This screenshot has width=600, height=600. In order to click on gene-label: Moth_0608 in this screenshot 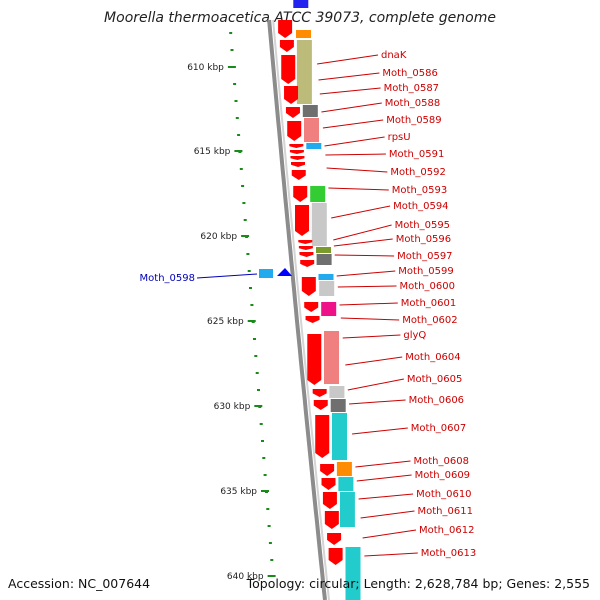, I will do `click(441, 461)`.